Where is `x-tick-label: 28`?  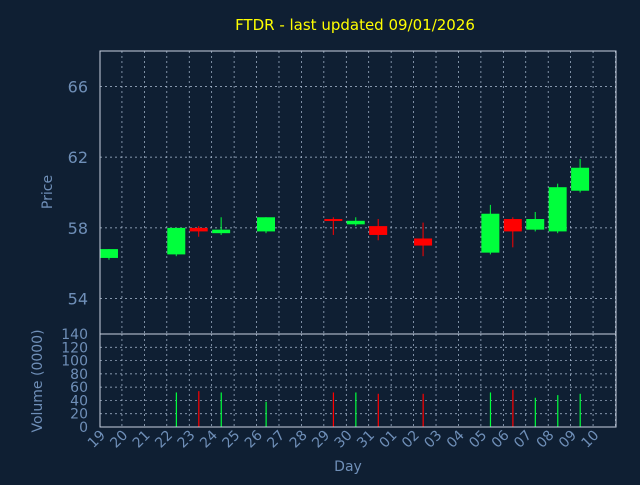
x-tick-label: 28 is located at coordinates (299, 440).